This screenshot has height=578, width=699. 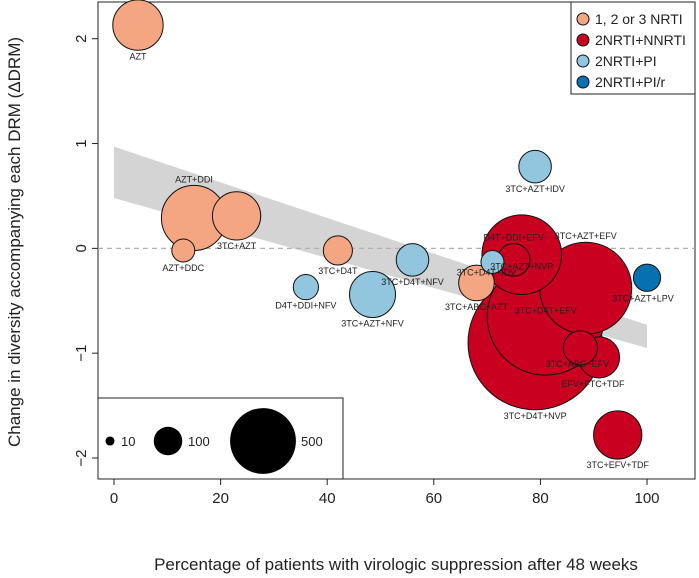 I want to click on point-label: 3TC+ABC+AZT, so click(x=477, y=307).